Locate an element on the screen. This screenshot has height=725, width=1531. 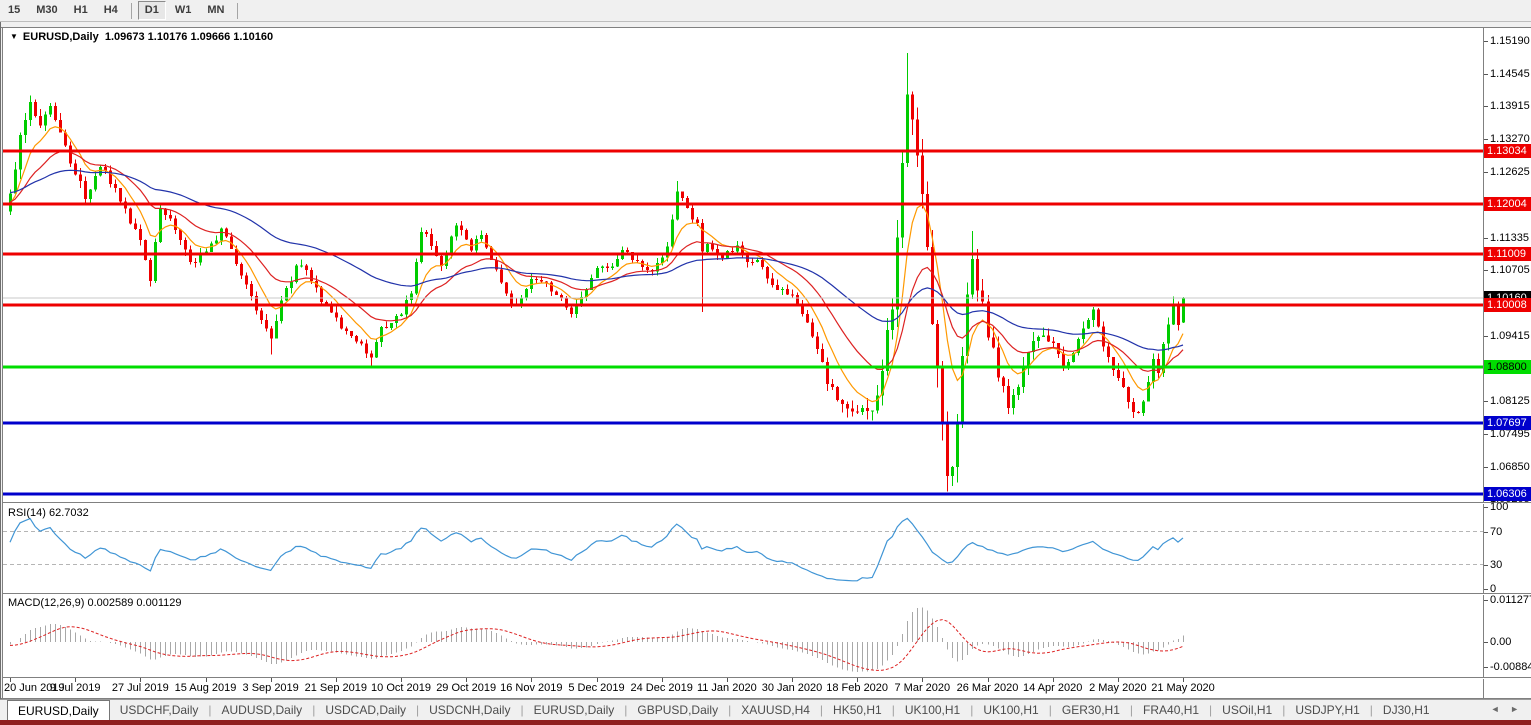
price-tick-label: 1.10705 is located at coordinates (1510, 269).